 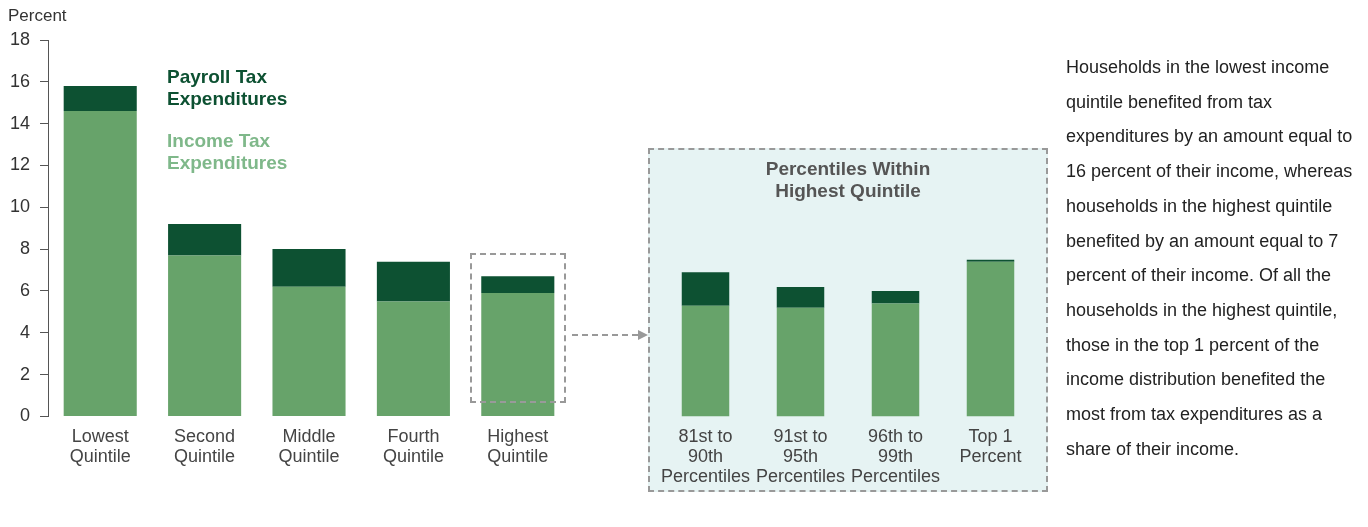 What do you see at coordinates (25, 373) in the screenshot?
I see `y-tick-label: 2` at bounding box center [25, 373].